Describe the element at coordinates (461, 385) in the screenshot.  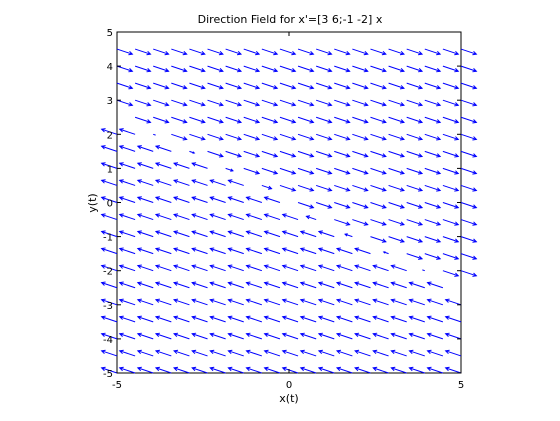
I see `x-tick-label: 5` at that location.